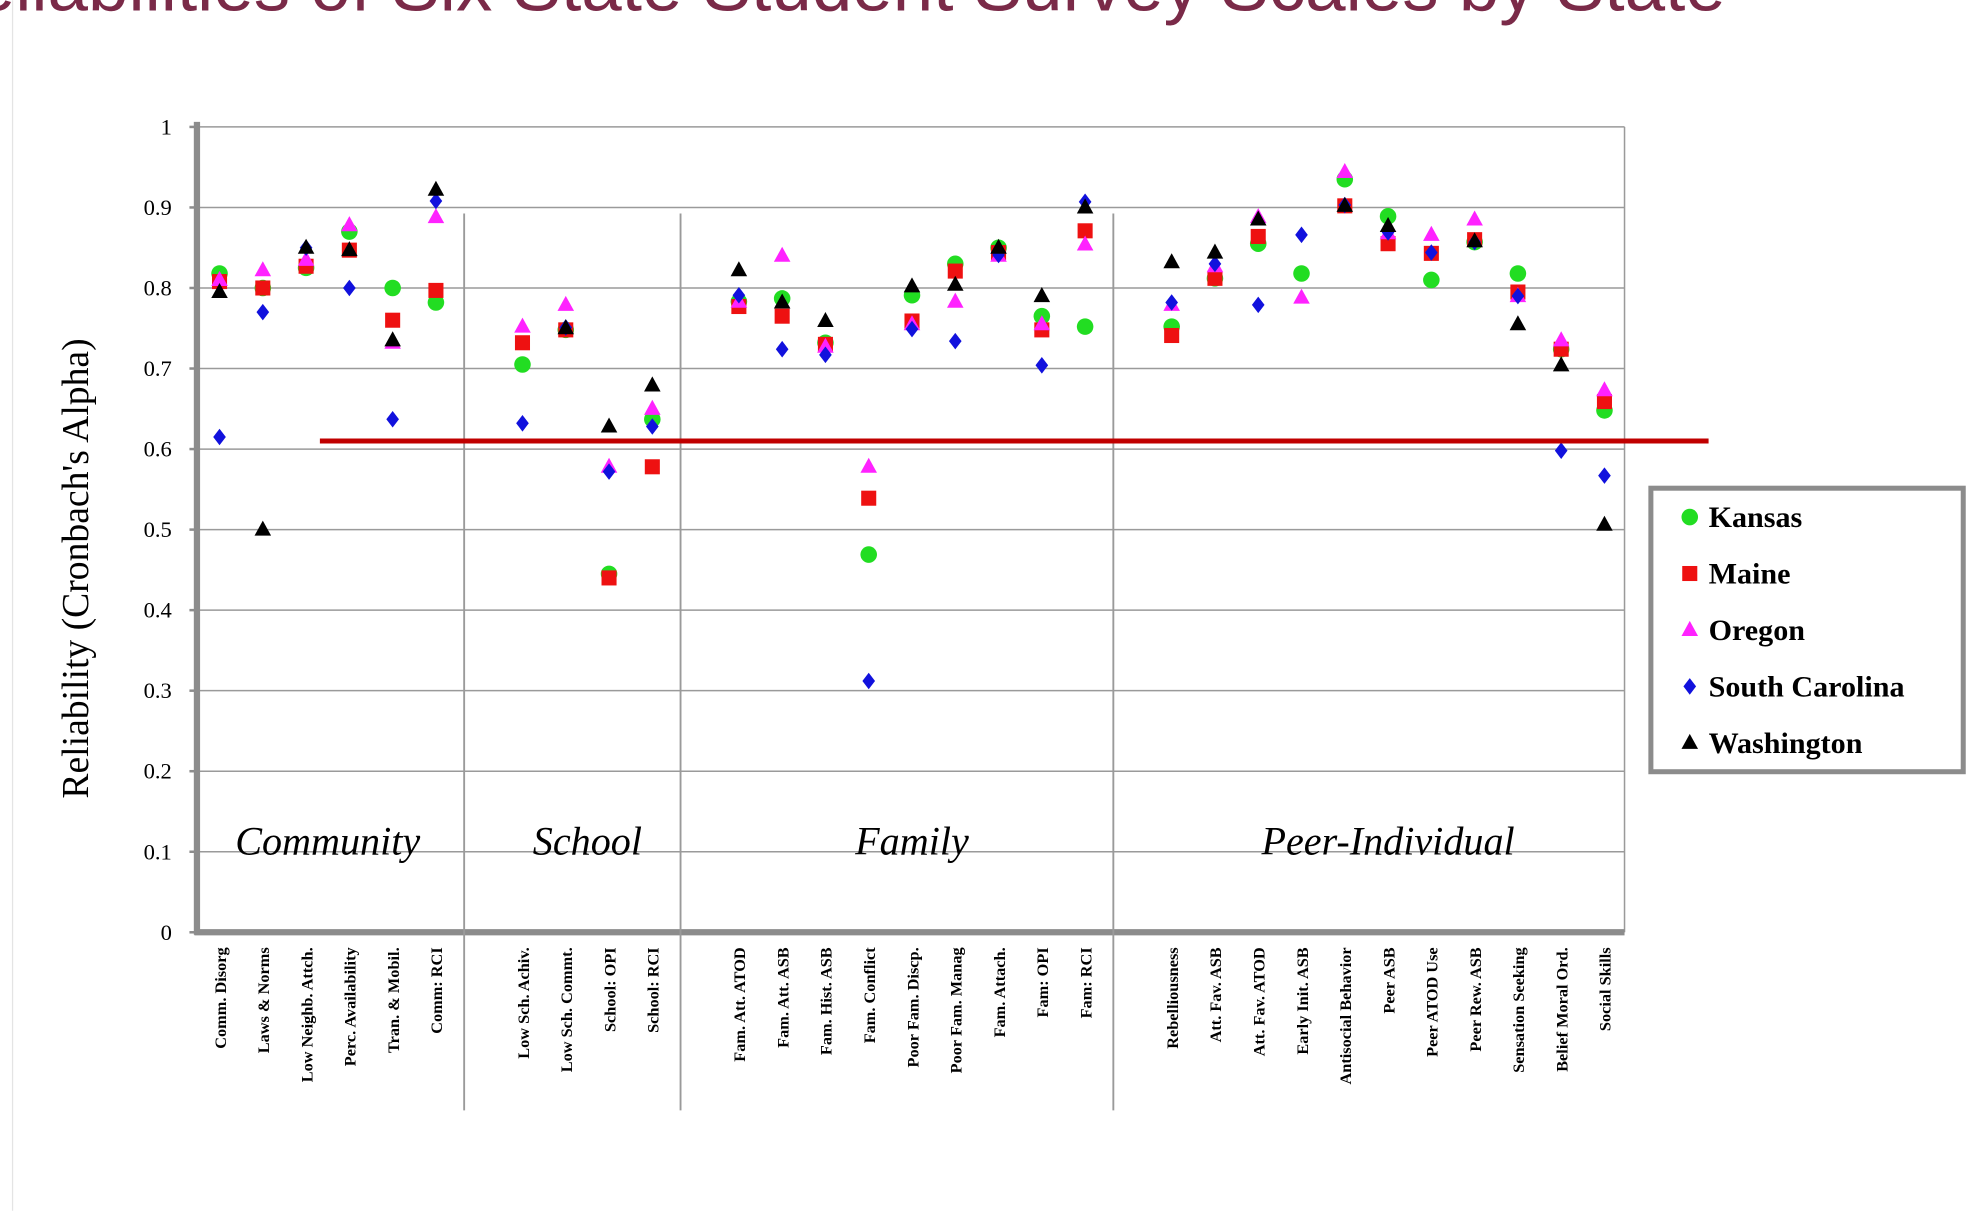  I want to click on x-tick-label: Poor Fam. Discp., so click(912, 1007).